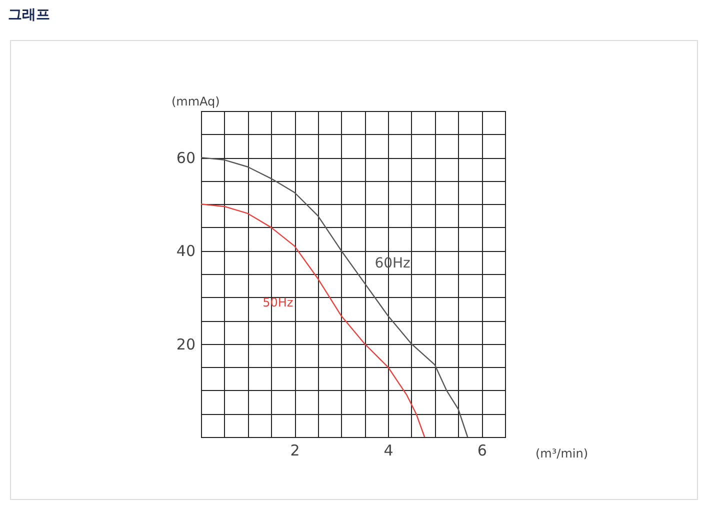 This screenshot has width=708, height=508. What do you see at coordinates (186, 344) in the screenshot?
I see `y-tick-label: 20` at bounding box center [186, 344].